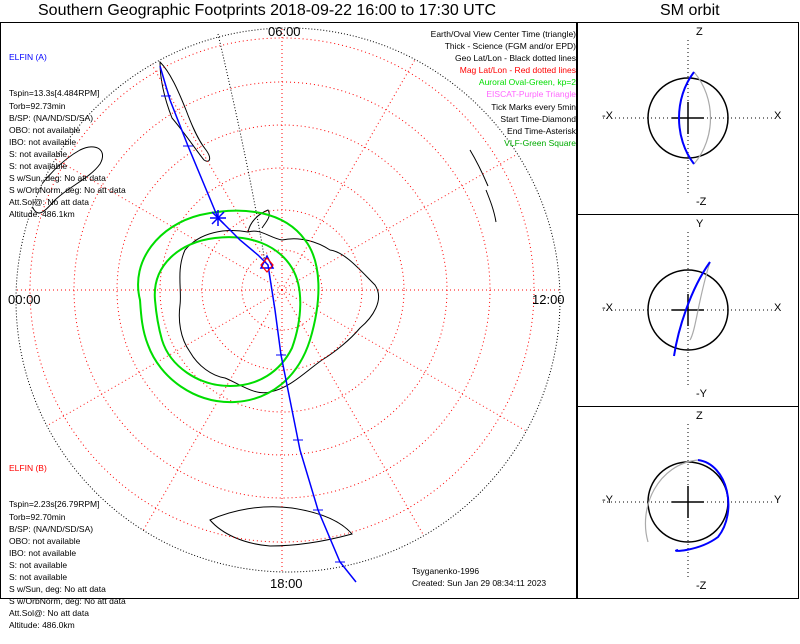 This screenshot has height=644, width=800. Describe the element at coordinates (778, 500) in the screenshot. I see `orbit-axis-label-right: Y` at that location.